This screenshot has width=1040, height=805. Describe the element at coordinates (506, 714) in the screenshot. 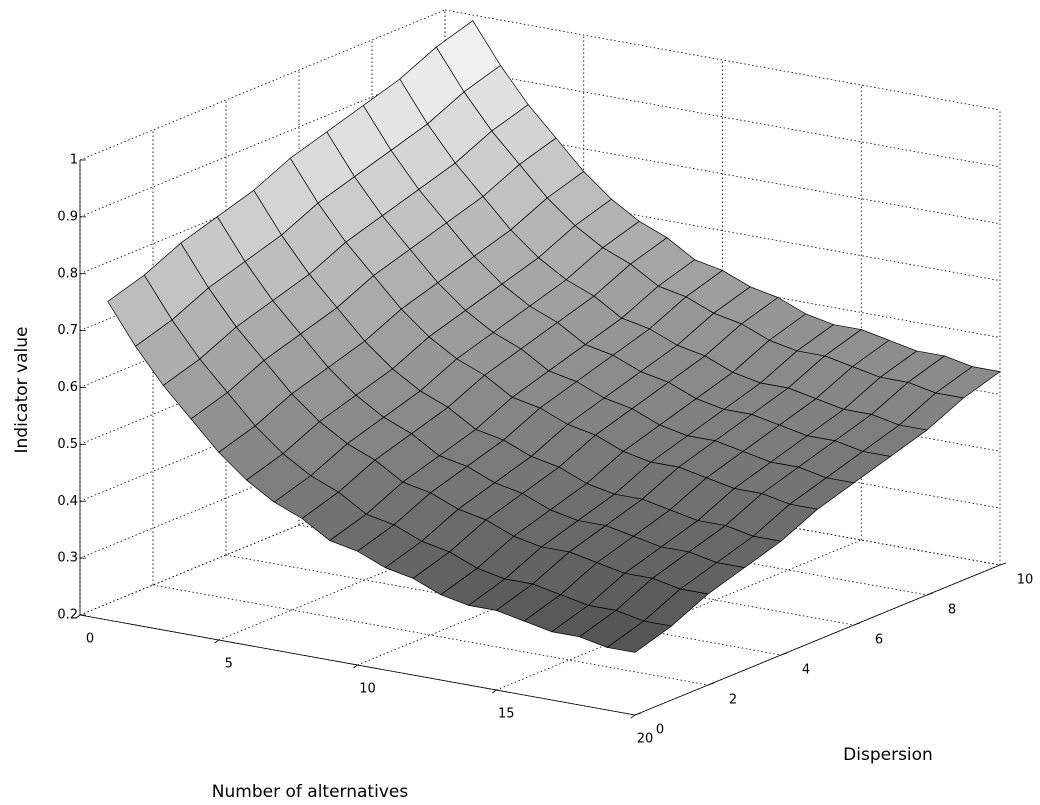

I see `x-tick-label: 15` at that location.